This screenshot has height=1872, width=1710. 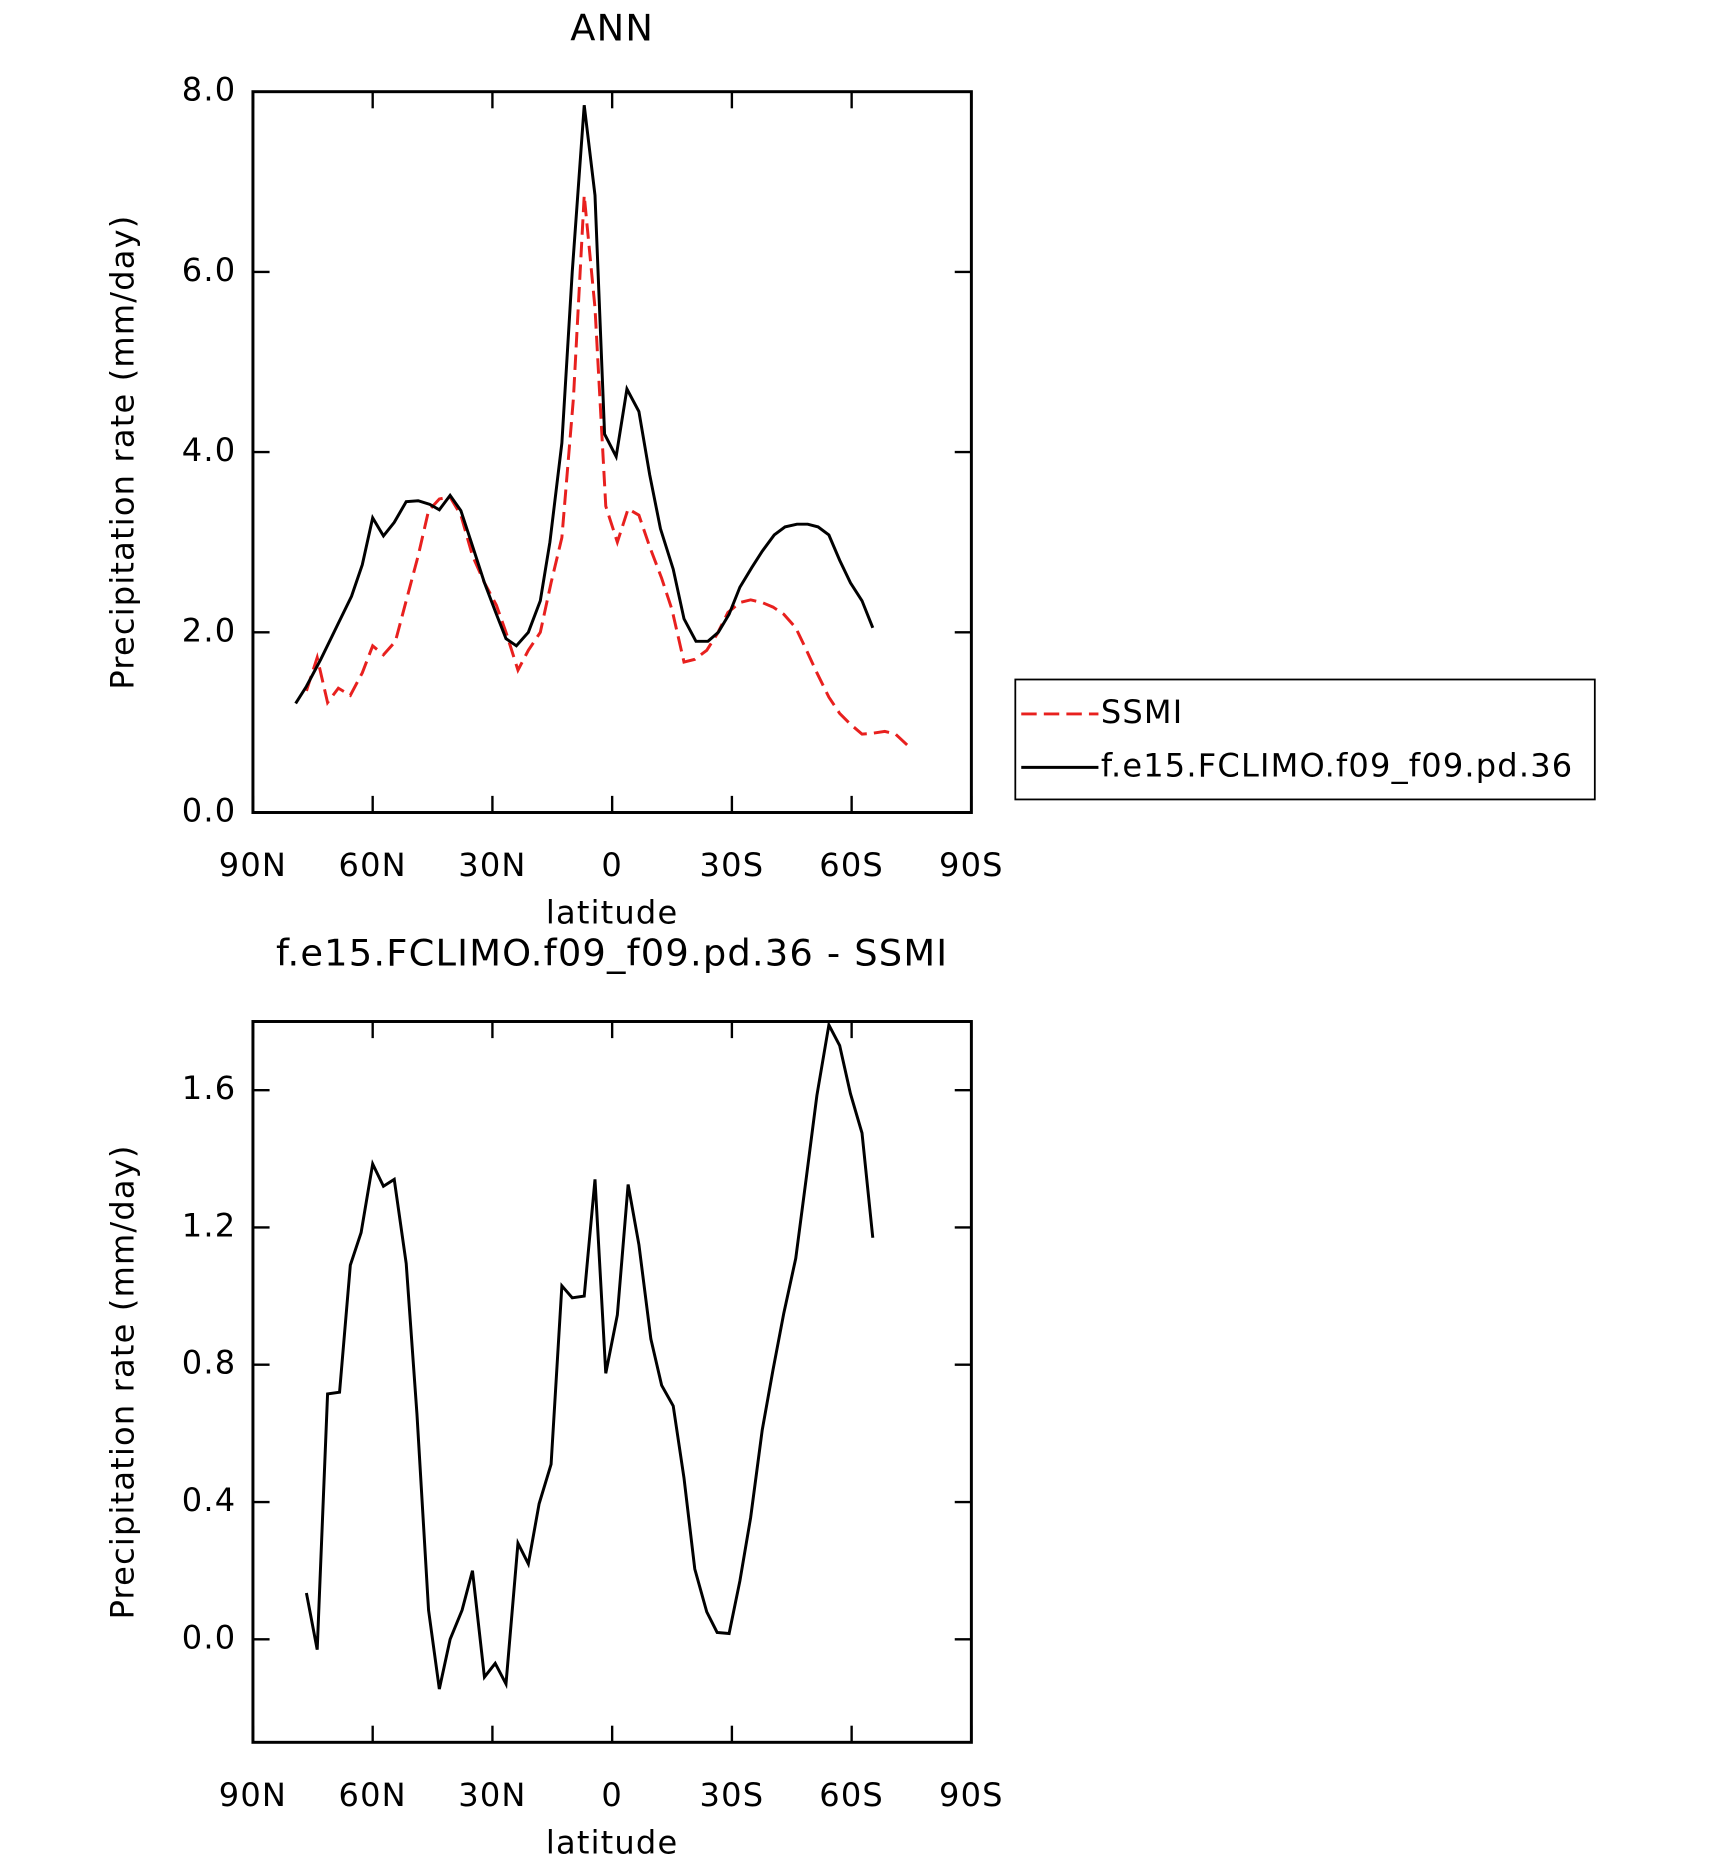 What do you see at coordinates (1337, 765) in the screenshot?
I see `legend-label: f.e15.FCLIMO.f09_f09.pd.36` at bounding box center [1337, 765].